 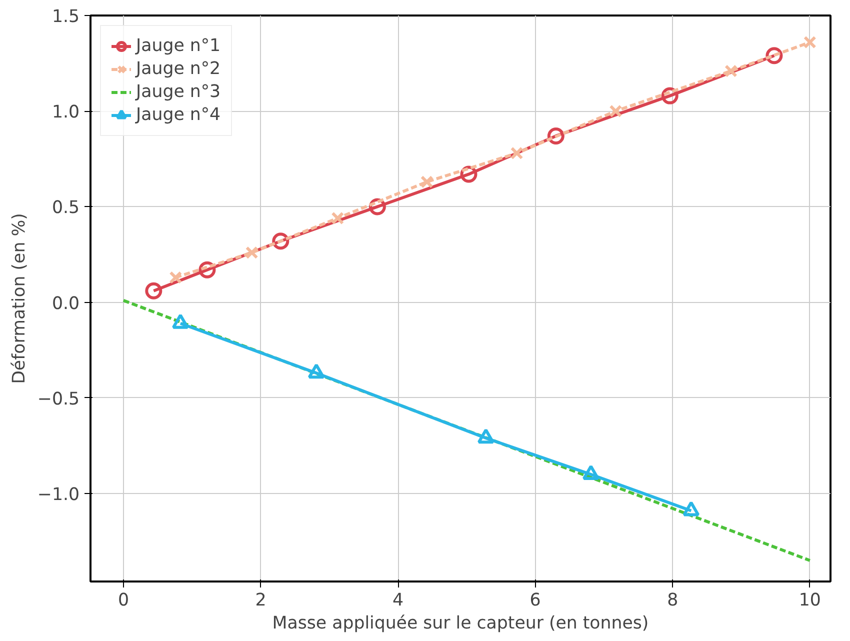 What do you see at coordinates (460, 624) in the screenshot?
I see `x-axis-title: Masse appliquée sur le capteur (en tonnes)` at bounding box center [460, 624].